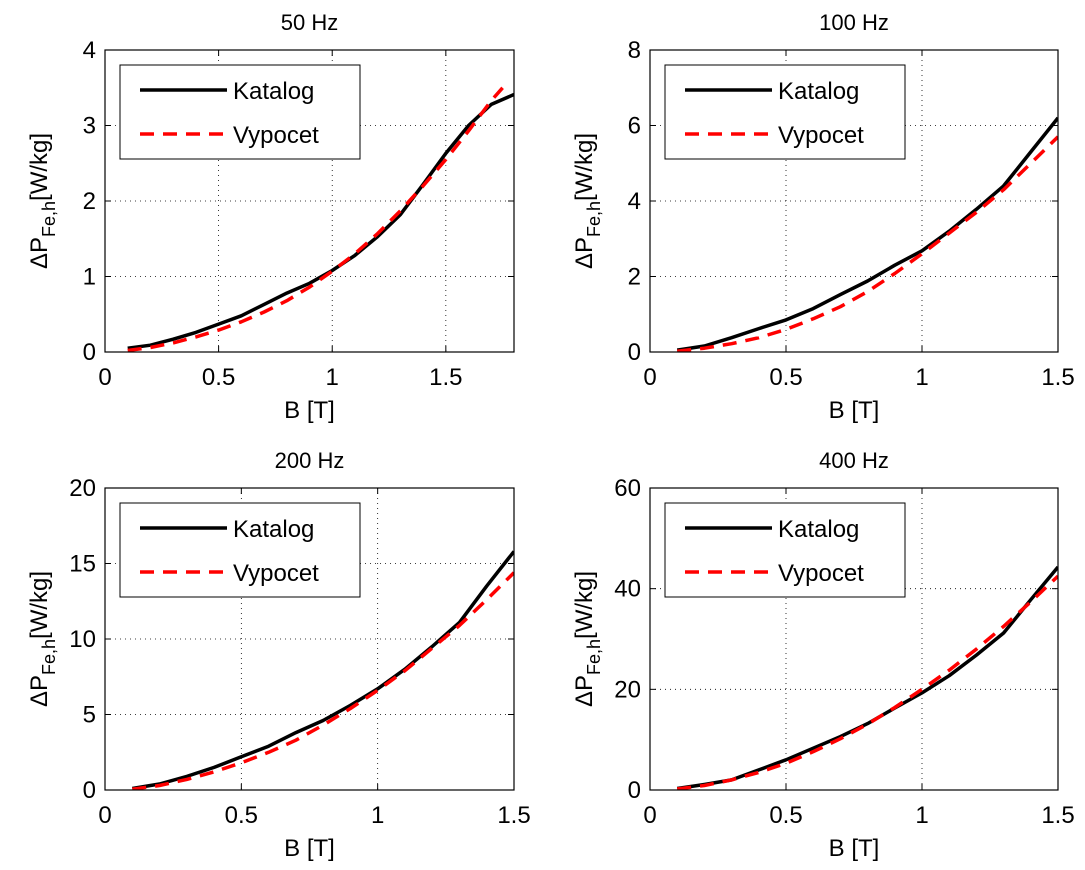  I want to click on y-tick-label: 10, so click(82, 639).